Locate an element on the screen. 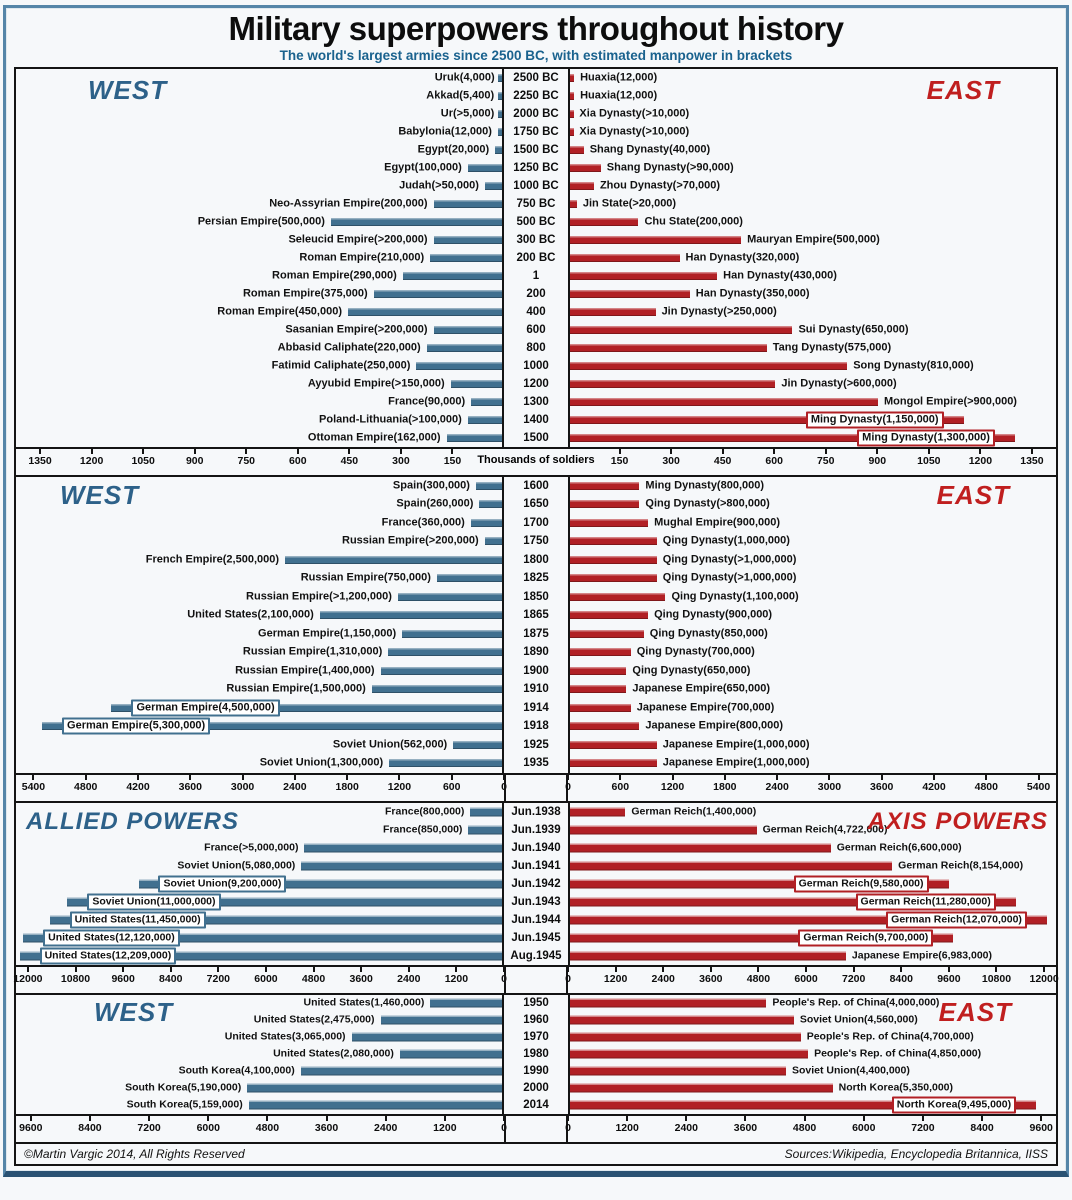 This screenshot has height=1200, width=1072. east-label: Ming Dynasty(1,150,000) is located at coordinates (874, 420).